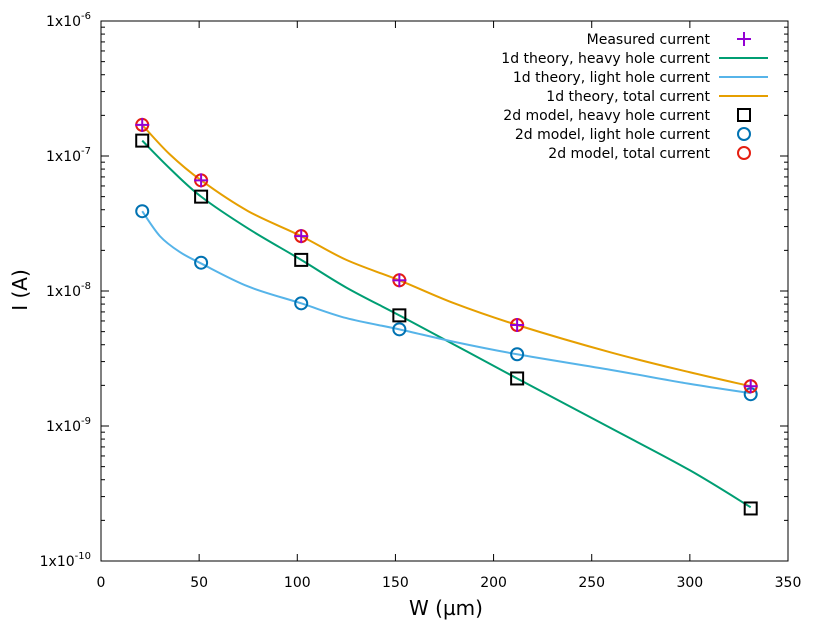 This screenshot has width=830, height=623. What do you see at coordinates (493, 583) in the screenshot?
I see `x-tick-label: 200` at bounding box center [493, 583].